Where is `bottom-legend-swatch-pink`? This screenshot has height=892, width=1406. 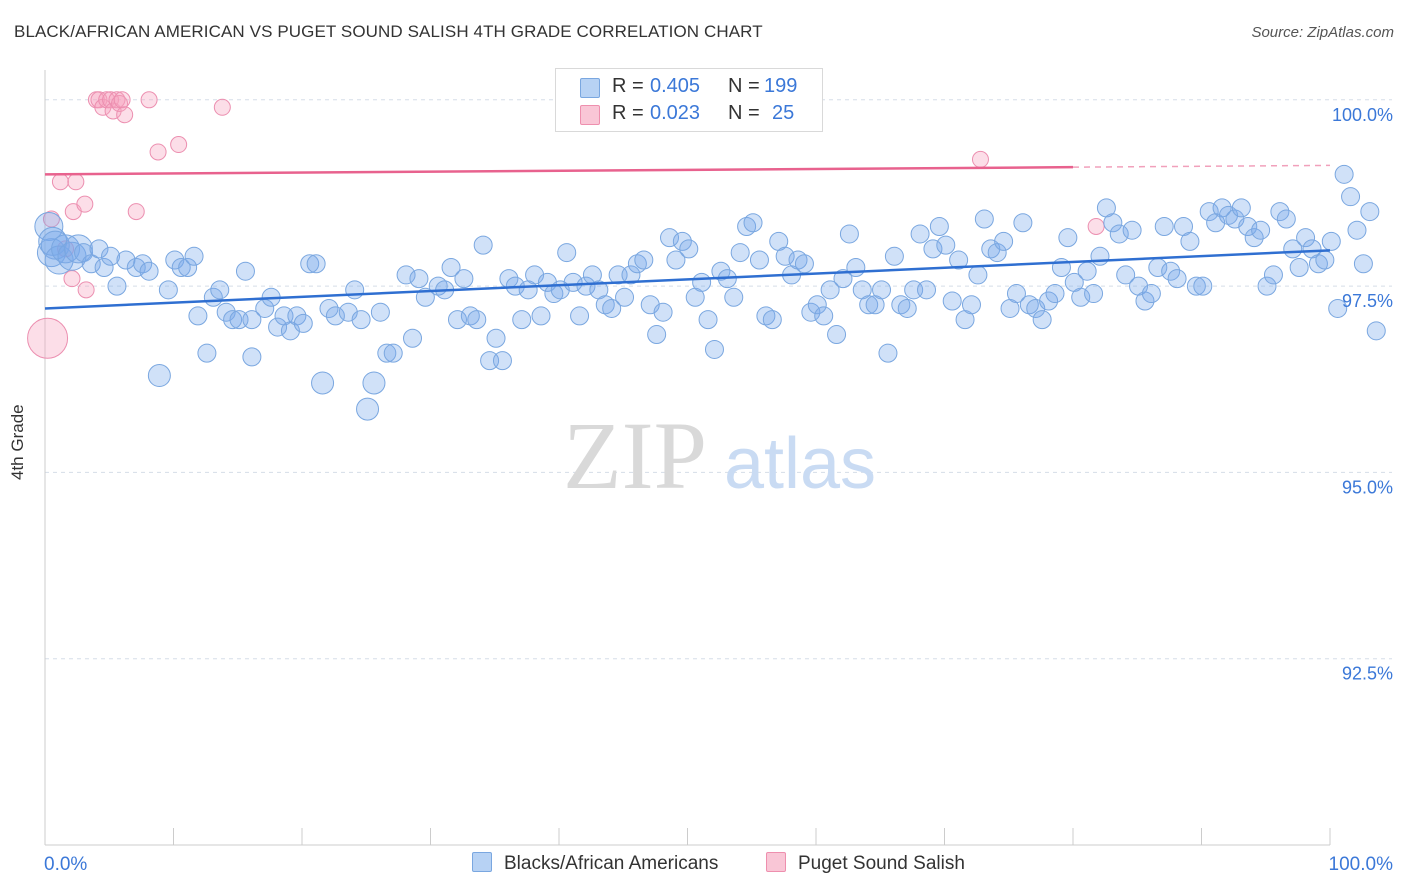
bottom-legend-swatch-pink is located at coordinates (776, 862).